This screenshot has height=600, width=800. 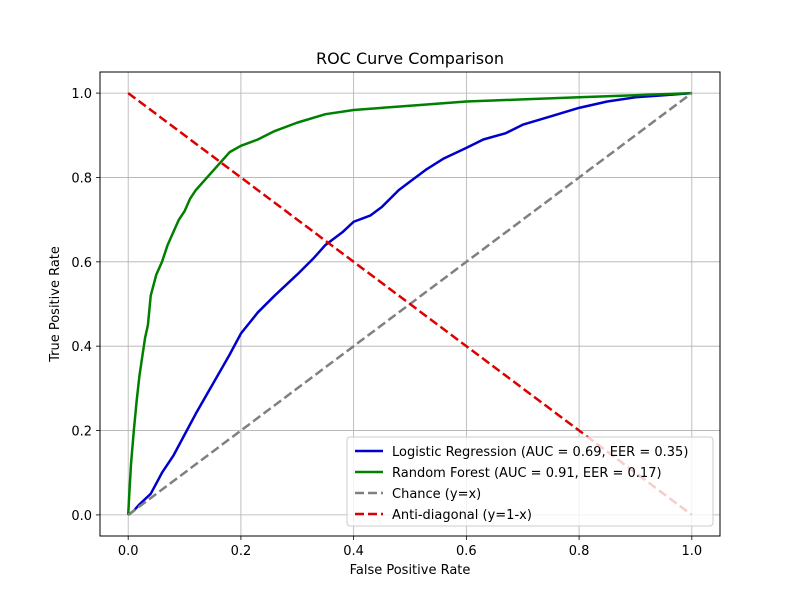 What do you see at coordinates (81, 178) in the screenshot?
I see `y-tick-label: 0.8` at bounding box center [81, 178].